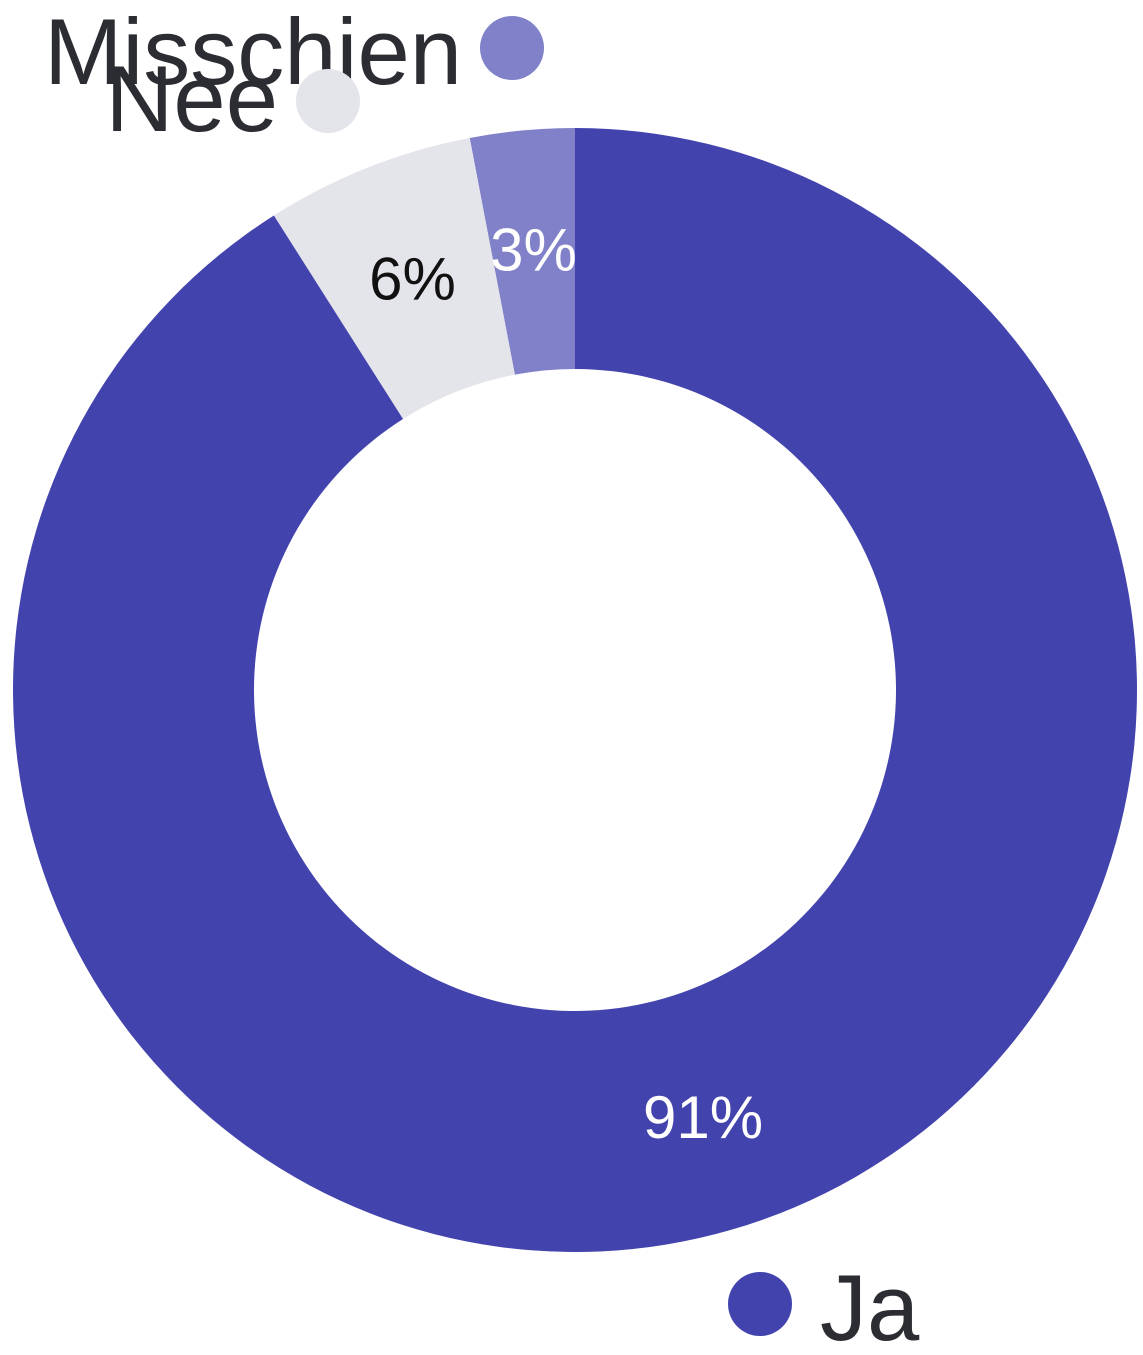 The image size is (1143, 1355). I want to click on legend-label-ja: Ja, so click(870, 1305).